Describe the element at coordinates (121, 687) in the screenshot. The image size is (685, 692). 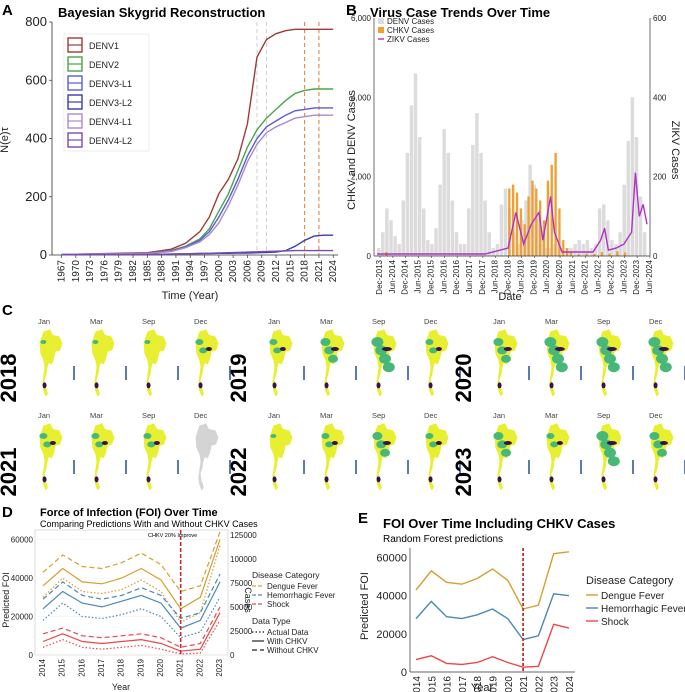
I see `panel-d-xlabel: Year` at that location.